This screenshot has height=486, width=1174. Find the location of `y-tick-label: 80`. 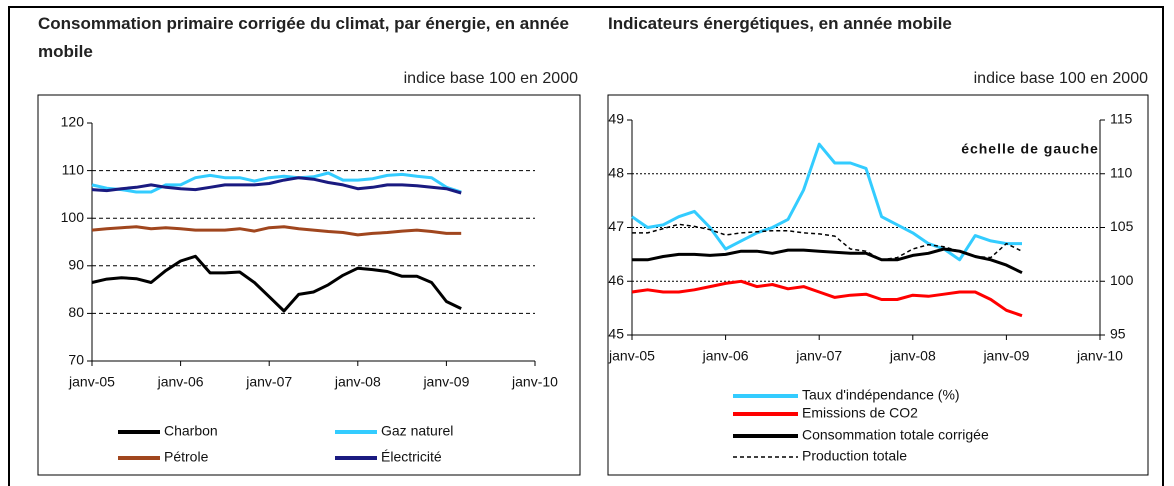

y-tick-label: 80 is located at coordinates (76, 312).